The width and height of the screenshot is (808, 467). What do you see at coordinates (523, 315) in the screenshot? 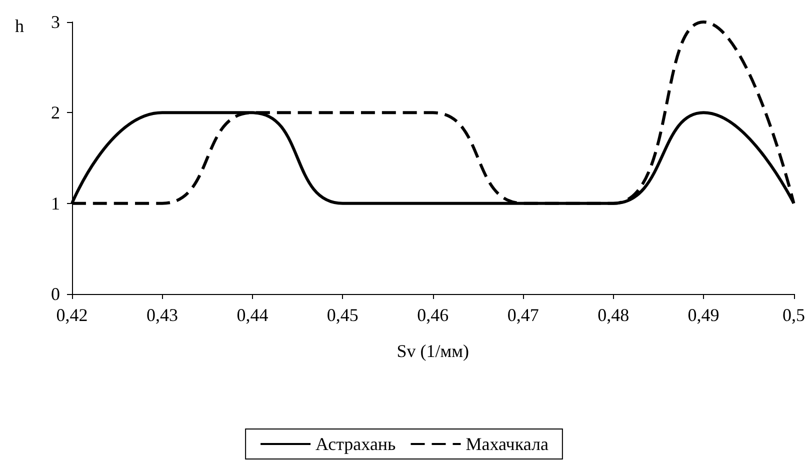
I see `x-tick-label: 0,47` at bounding box center [523, 315].